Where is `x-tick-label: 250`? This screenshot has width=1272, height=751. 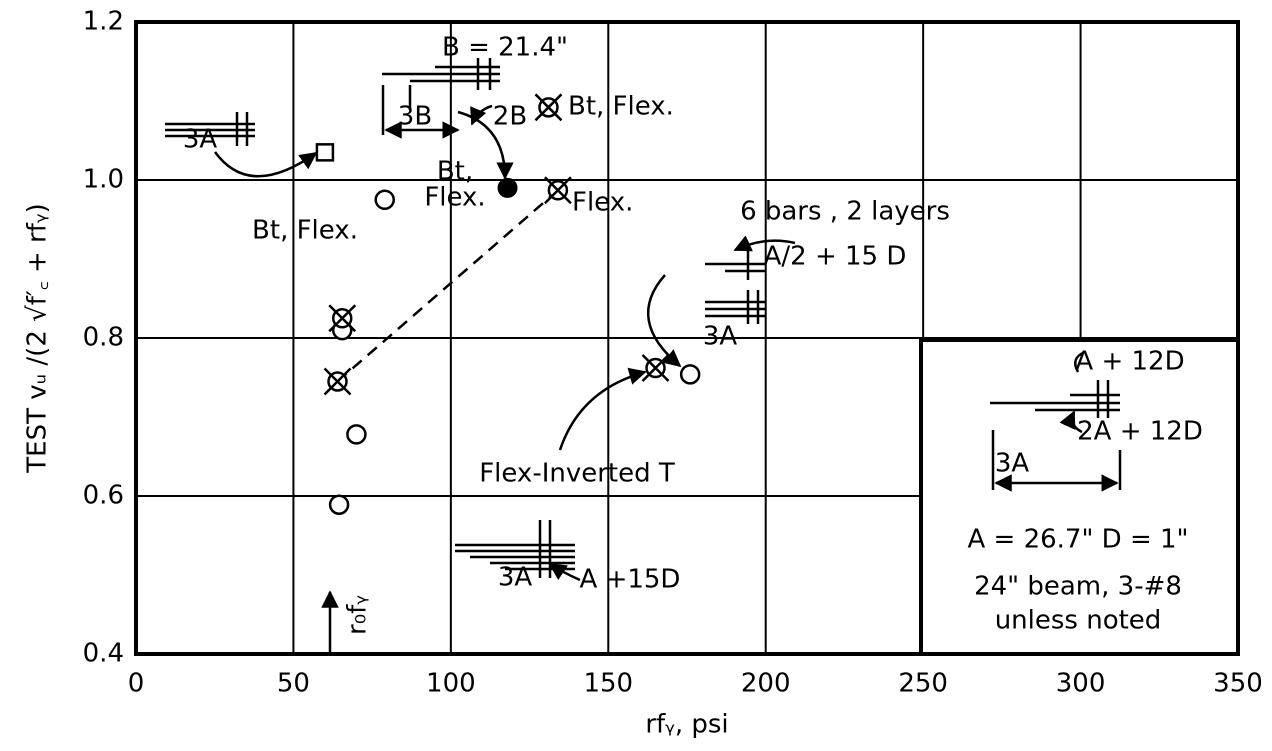 x-tick-label: 250 is located at coordinates (923, 684).